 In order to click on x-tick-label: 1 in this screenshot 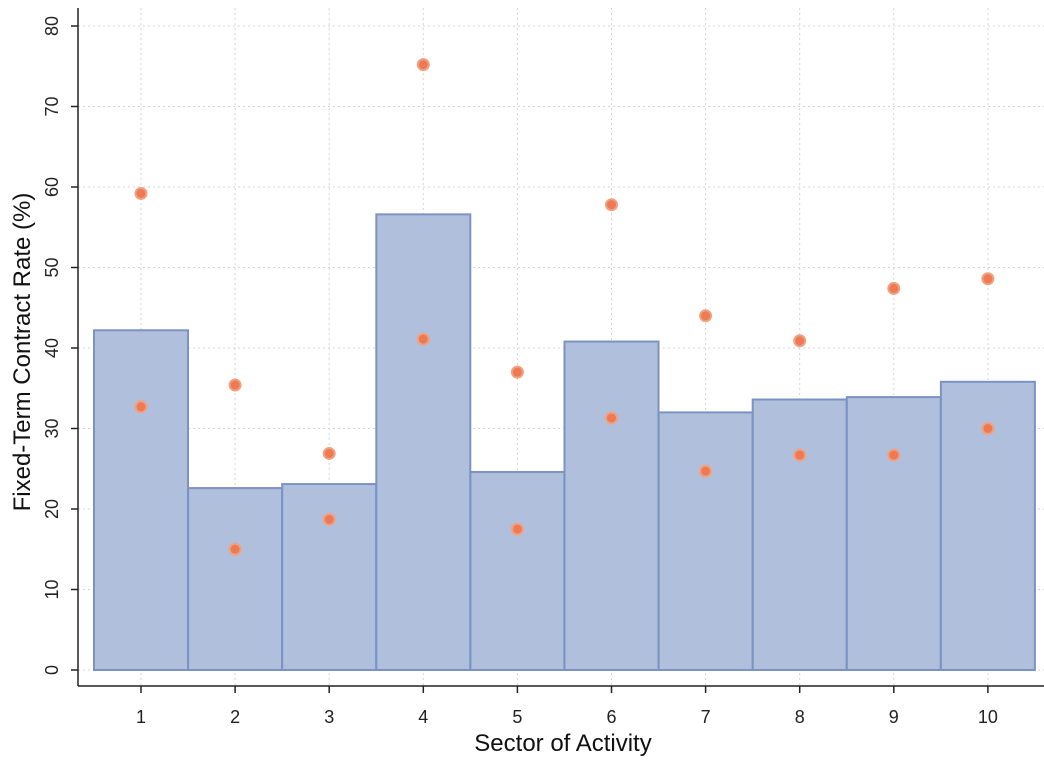, I will do `click(141, 717)`.